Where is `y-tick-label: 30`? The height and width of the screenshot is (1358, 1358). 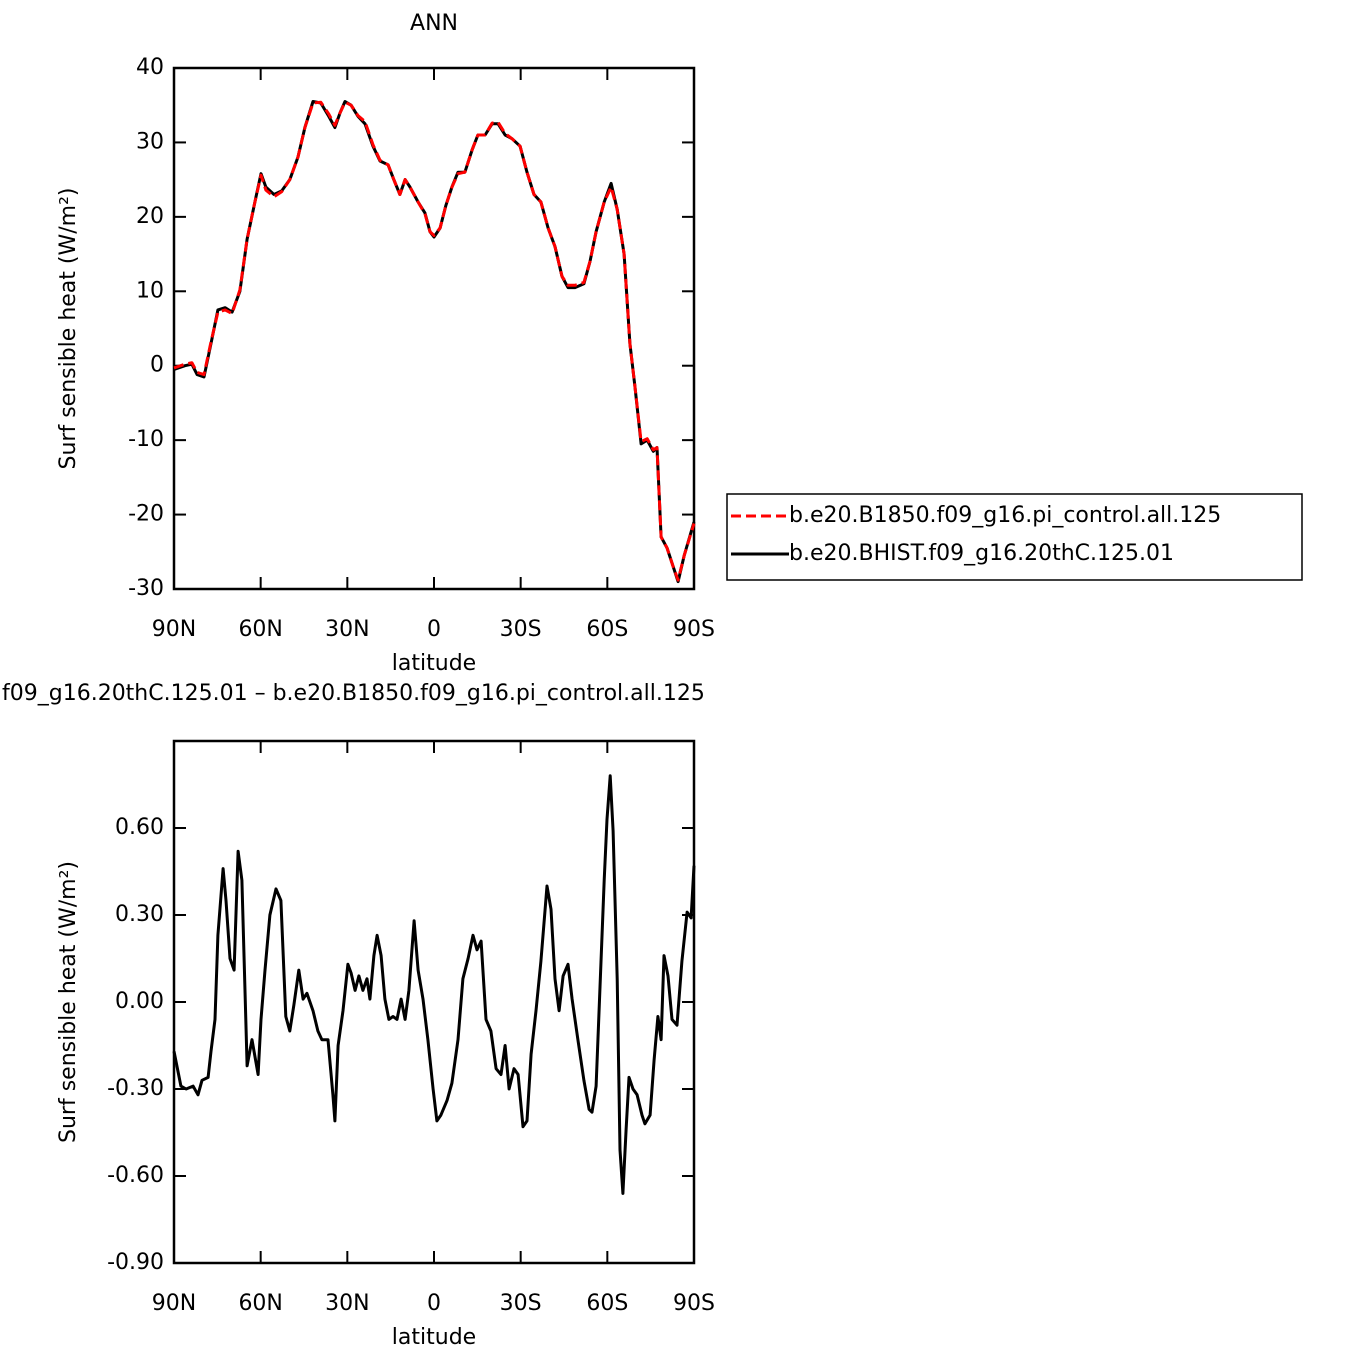
y-tick-label: 30 is located at coordinates (150, 141).